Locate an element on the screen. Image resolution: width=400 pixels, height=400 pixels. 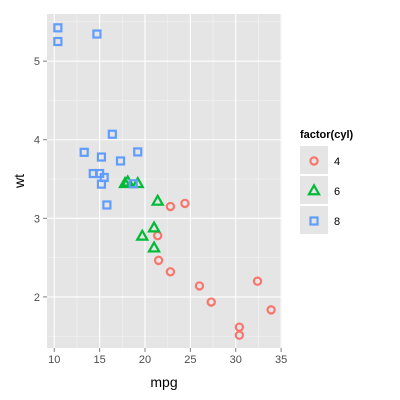
legend-title: factor(cyl) is located at coordinates (327, 135).